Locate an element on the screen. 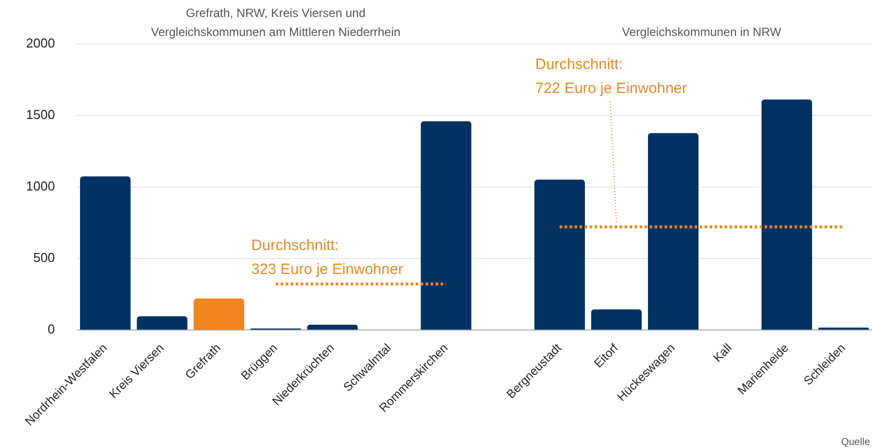 The image size is (872, 448). text: Grefrath, NRW, Kreis Viersen und Vergleichskommunen am Mittleren Niederrhein is located at coordinates (275, 22).